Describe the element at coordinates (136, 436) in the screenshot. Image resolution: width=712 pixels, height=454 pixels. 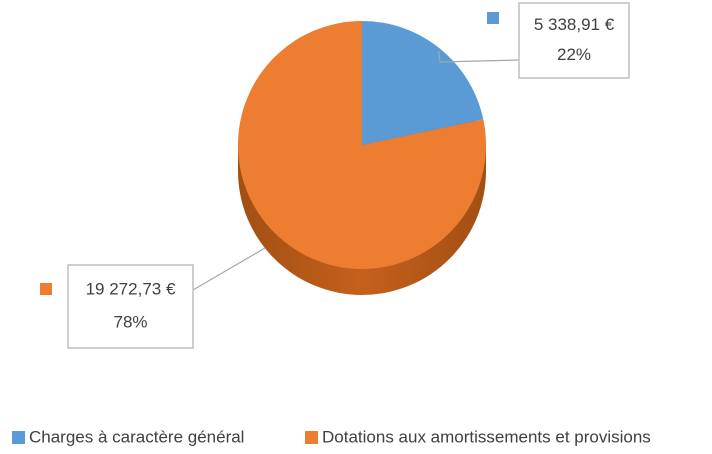
I see `legend-label: Charges à caractère général` at that location.